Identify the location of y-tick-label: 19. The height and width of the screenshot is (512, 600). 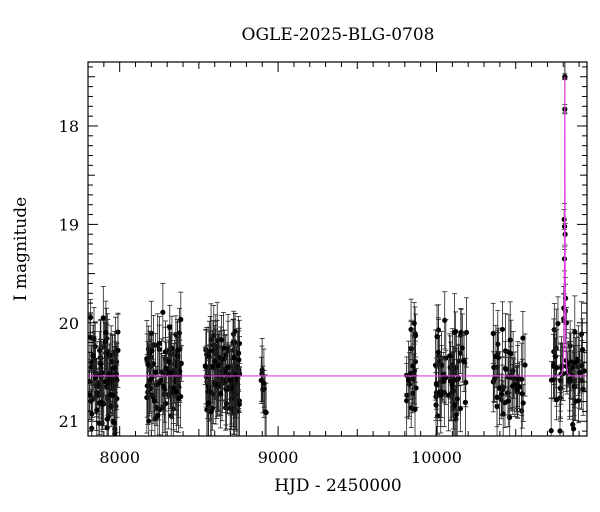
(69, 224).